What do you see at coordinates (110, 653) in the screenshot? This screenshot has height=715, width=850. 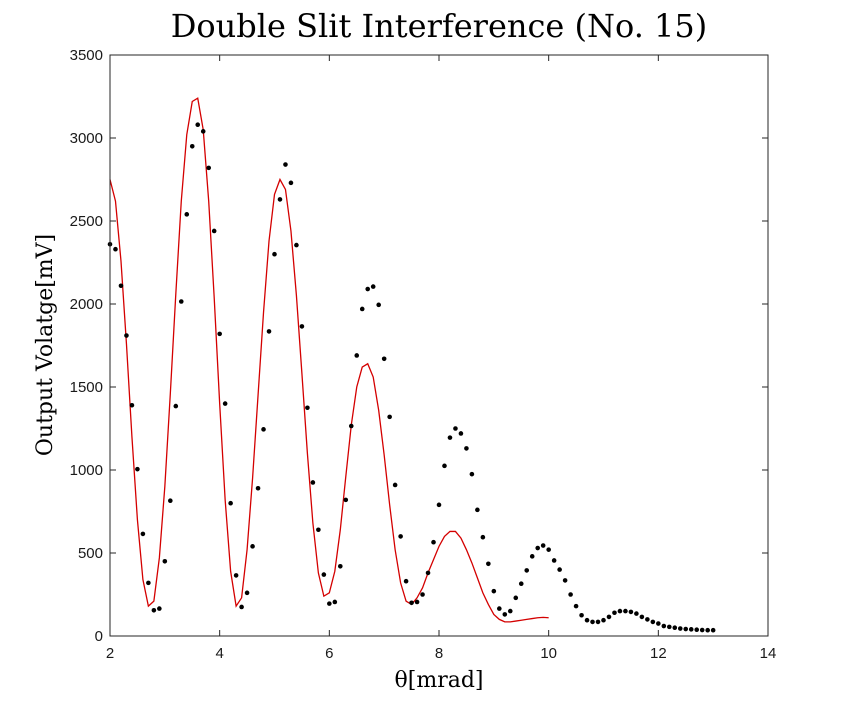 I see `x-tick-label: 2` at bounding box center [110, 653].